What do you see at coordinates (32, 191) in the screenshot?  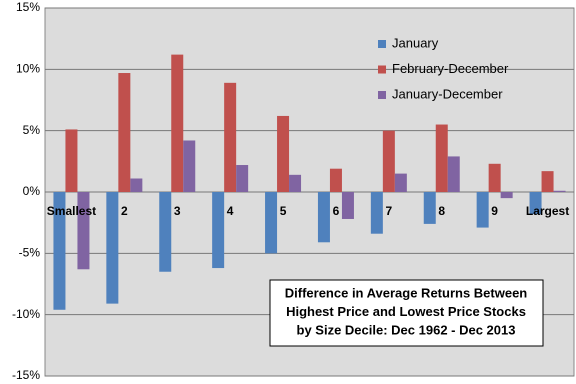 I see `y-tick-label: 0%` at bounding box center [32, 191].